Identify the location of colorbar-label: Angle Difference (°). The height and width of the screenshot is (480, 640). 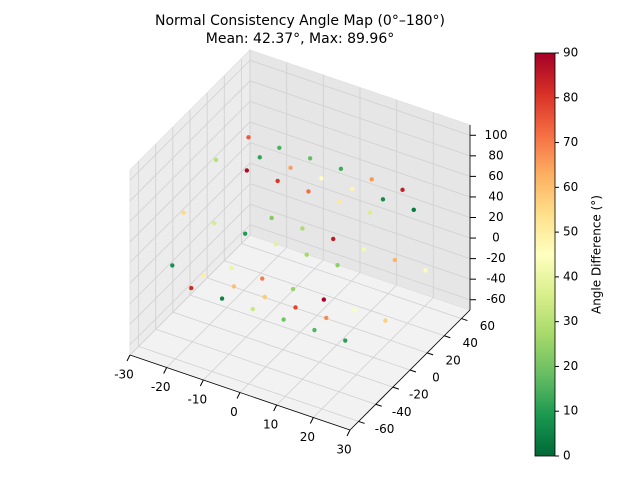
(597, 254).